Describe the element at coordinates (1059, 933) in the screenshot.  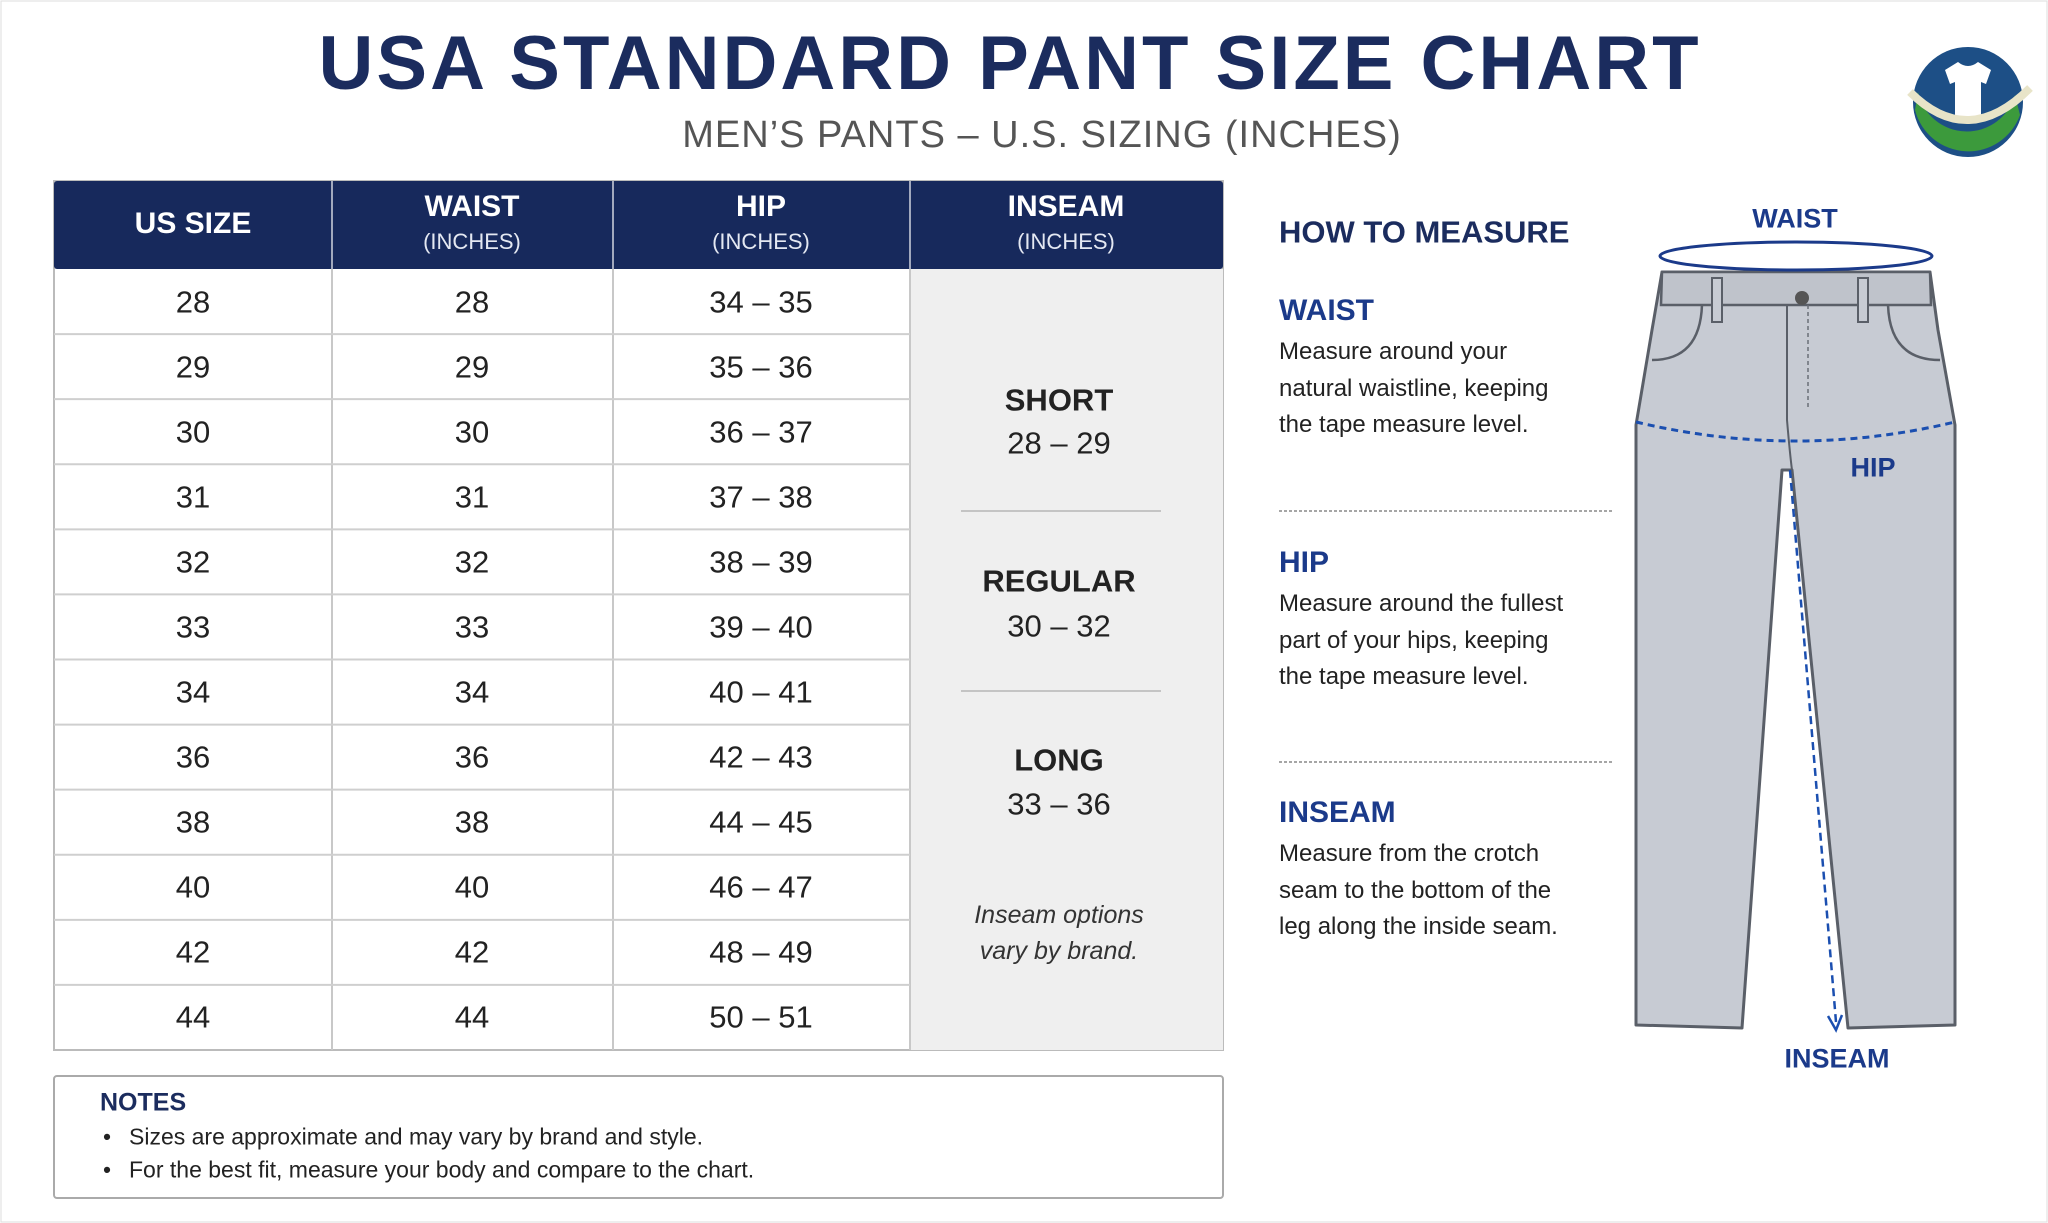
I see `inseam-note: Inseam options vary by brand.` at that location.